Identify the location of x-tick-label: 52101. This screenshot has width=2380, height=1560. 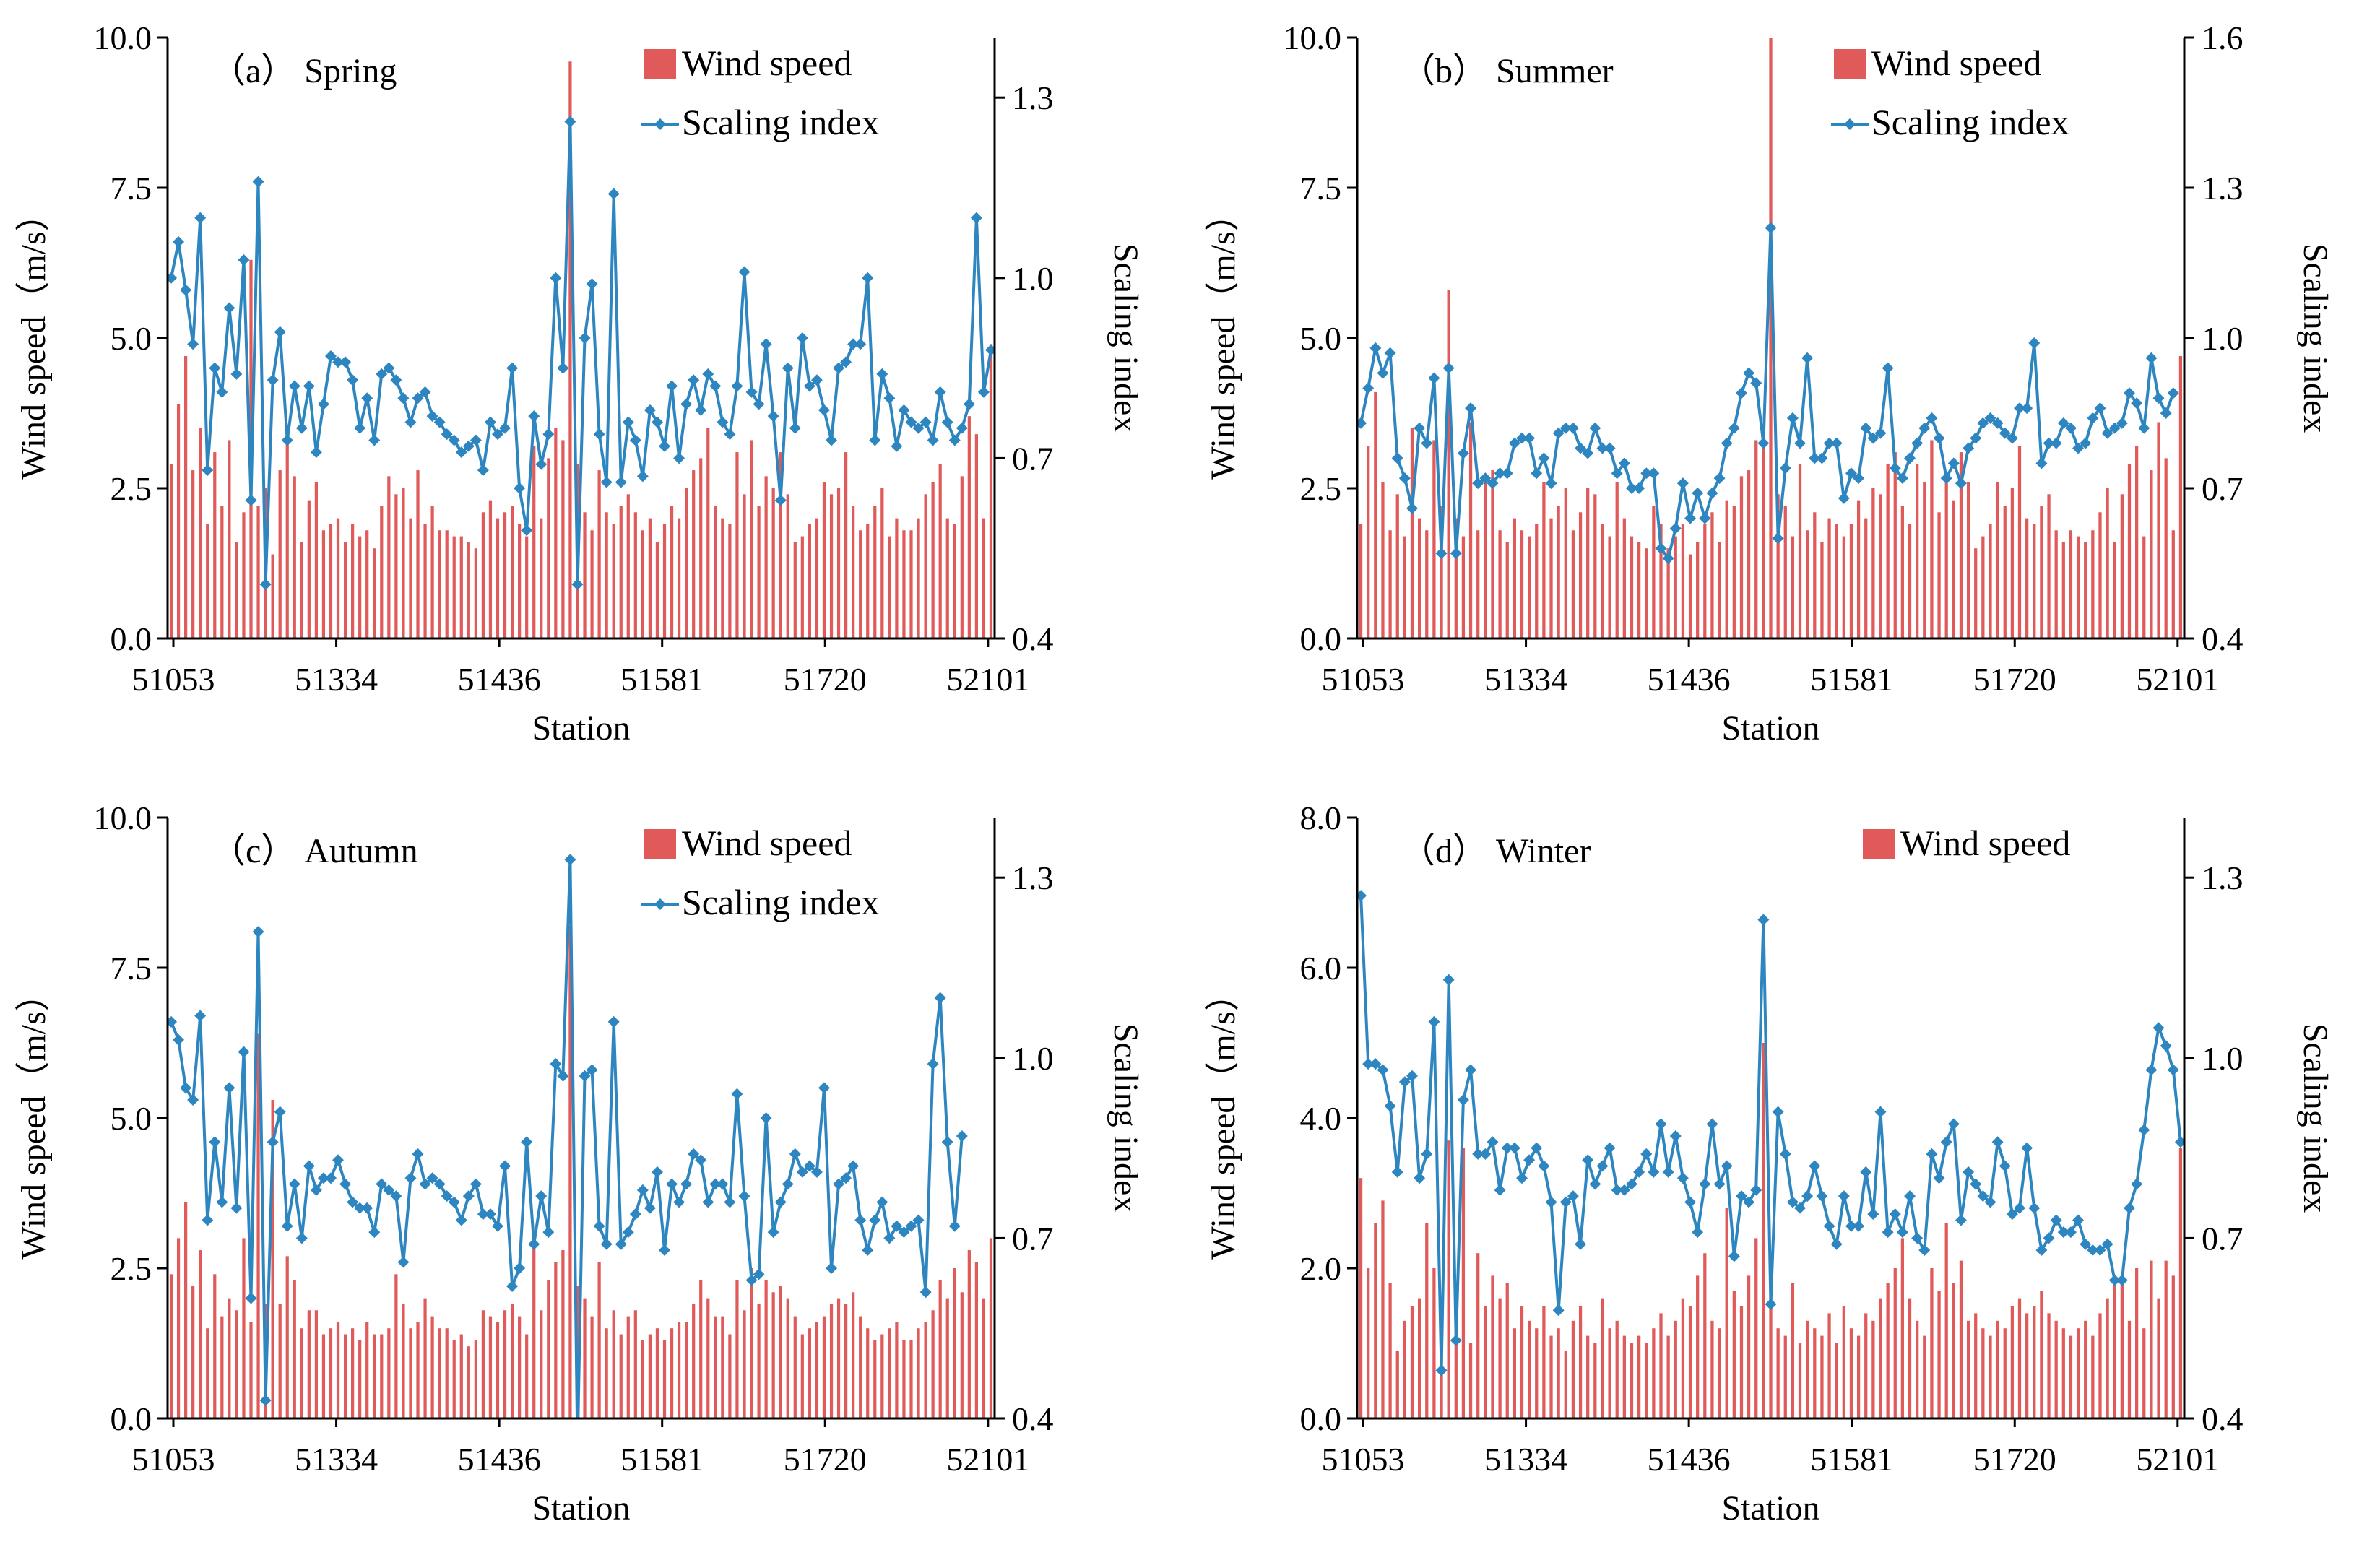
(2177, 679).